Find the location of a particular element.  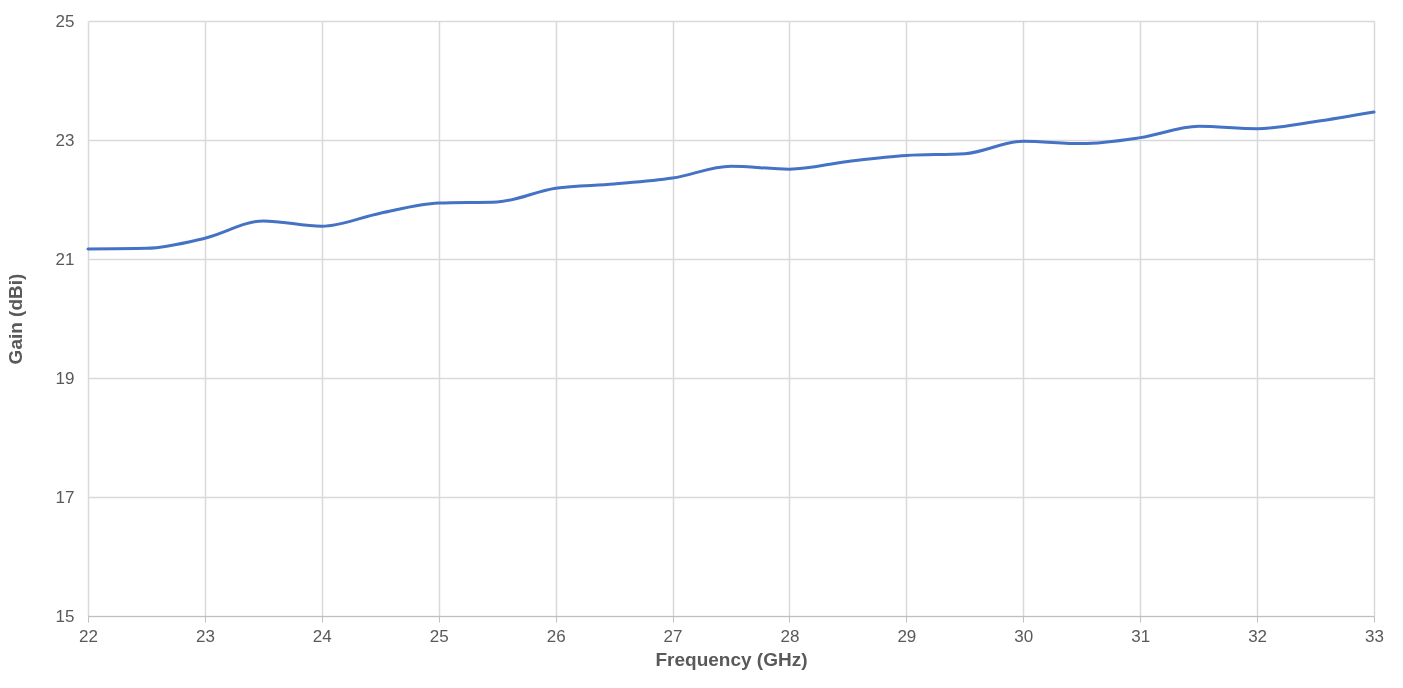

x-tick-label: 32 is located at coordinates (1258, 636).